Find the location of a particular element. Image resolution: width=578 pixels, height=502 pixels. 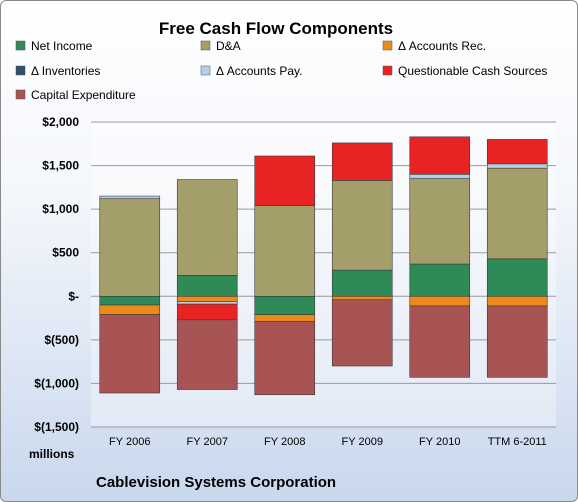

x-tick-label: FY 2010 is located at coordinates (439, 442).